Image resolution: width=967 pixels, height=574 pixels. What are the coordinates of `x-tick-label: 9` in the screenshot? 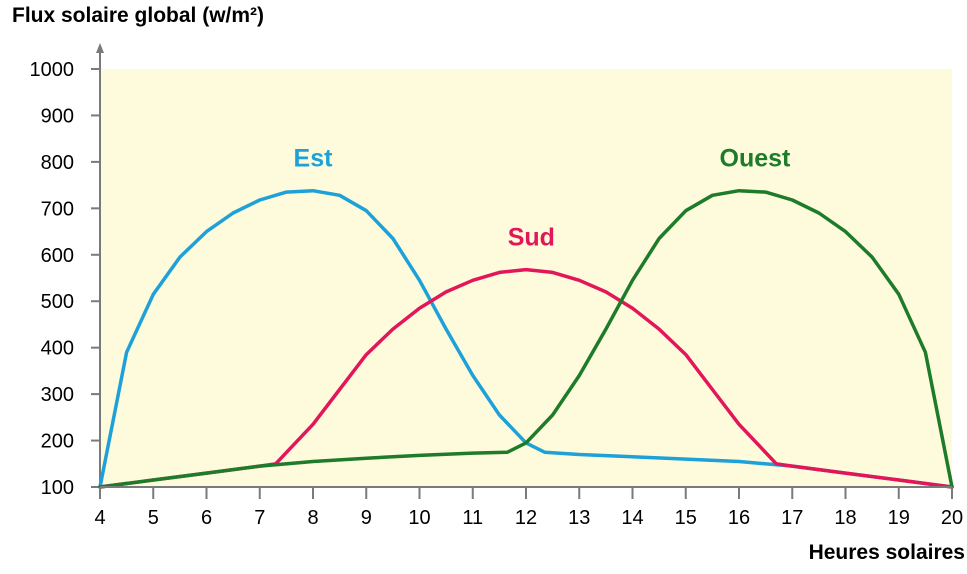 It's located at (366, 518).